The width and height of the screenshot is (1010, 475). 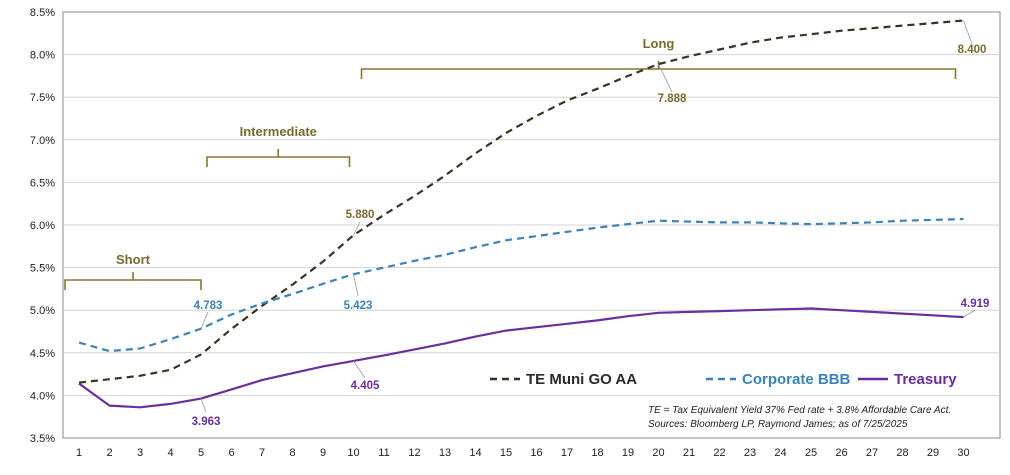 What do you see at coordinates (719, 453) in the screenshot?
I see `x-tick-label: 22` at bounding box center [719, 453].